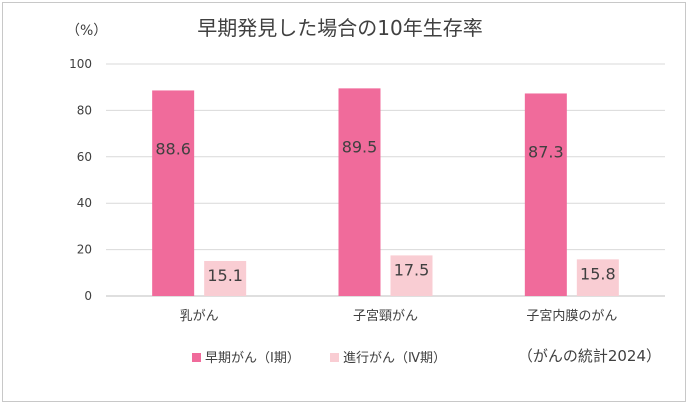 The image size is (690, 406). Describe the element at coordinates (80, 64) in the screenshot. I see `y-tick-label: 100` at that location.